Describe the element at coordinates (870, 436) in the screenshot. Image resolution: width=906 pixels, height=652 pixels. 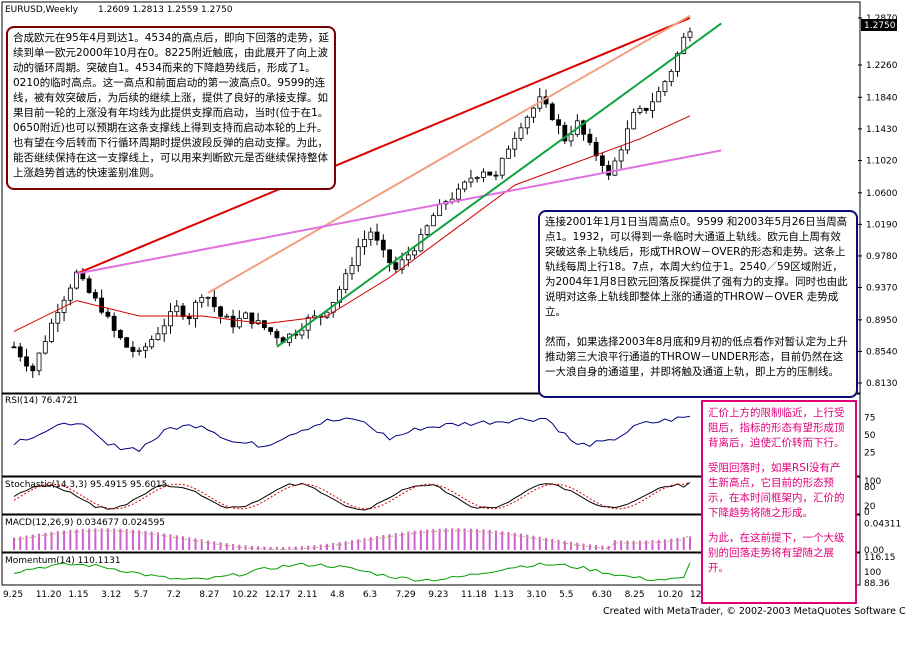
I see `rsi-axis: 75 50 25` at that location.